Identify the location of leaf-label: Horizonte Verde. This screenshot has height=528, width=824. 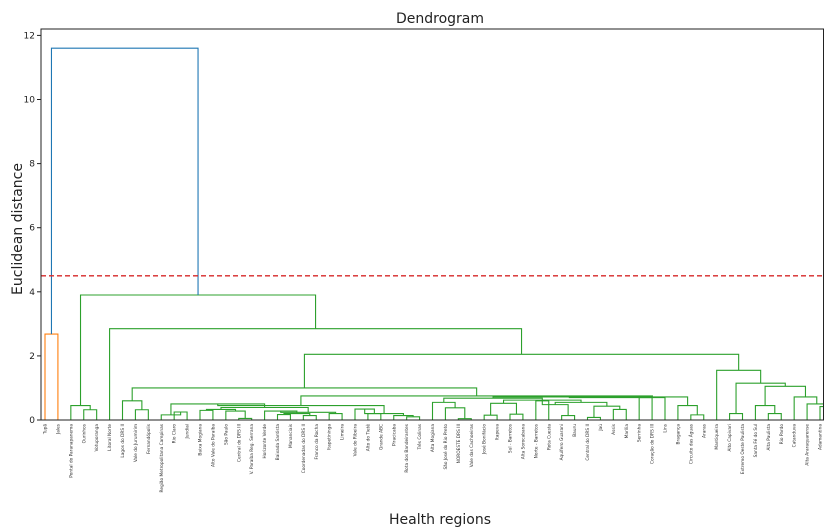
(265, 441).